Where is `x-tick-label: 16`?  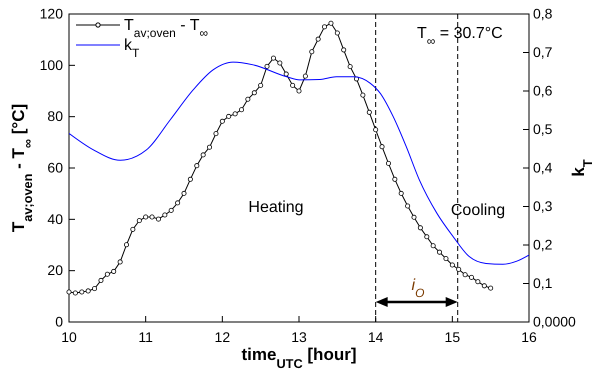
x-tick-label: 16 is located at coordinates (529, 336).